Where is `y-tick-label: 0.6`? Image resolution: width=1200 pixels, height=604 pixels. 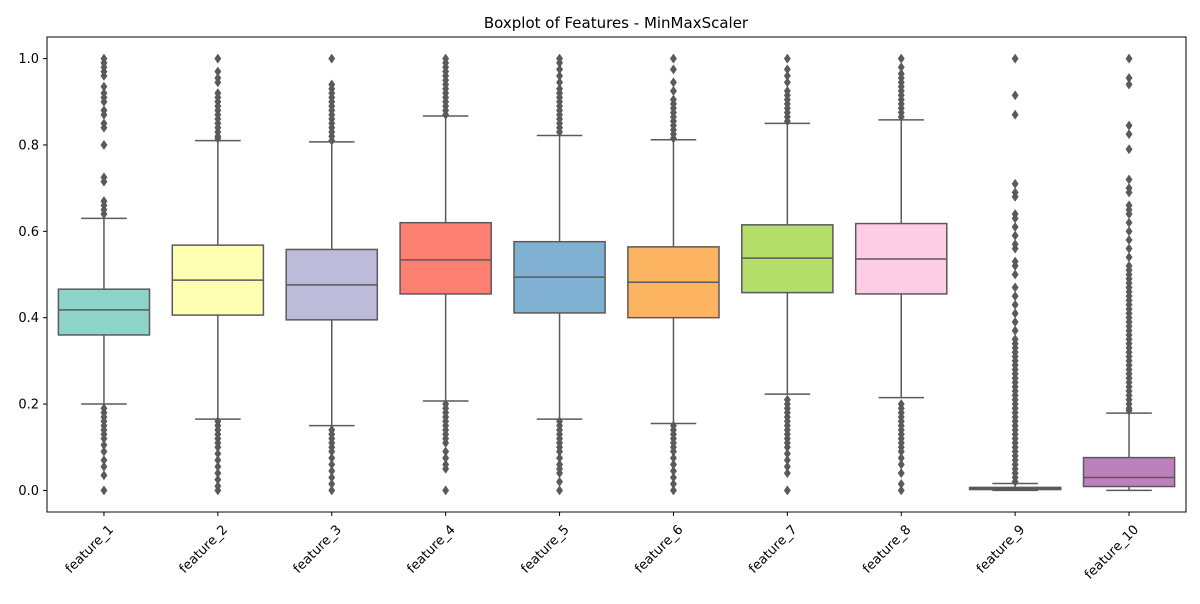
y-tick-label: 0.6 is located at coordinates (28, 232).